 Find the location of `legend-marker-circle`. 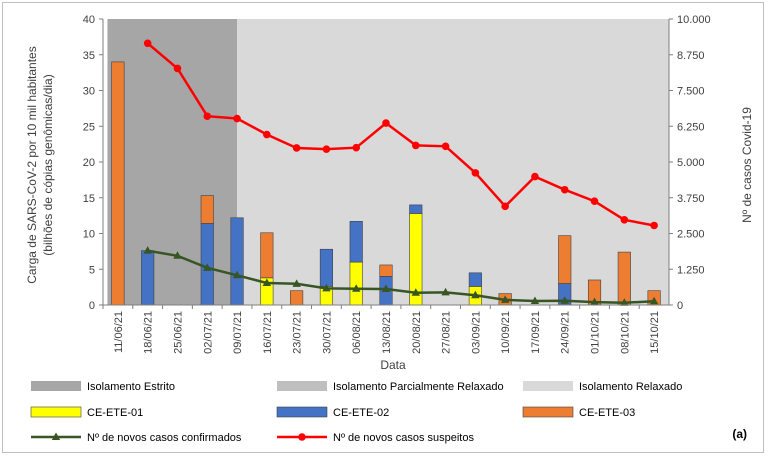

legend-marker-circle is located at coordinates (302, 437).